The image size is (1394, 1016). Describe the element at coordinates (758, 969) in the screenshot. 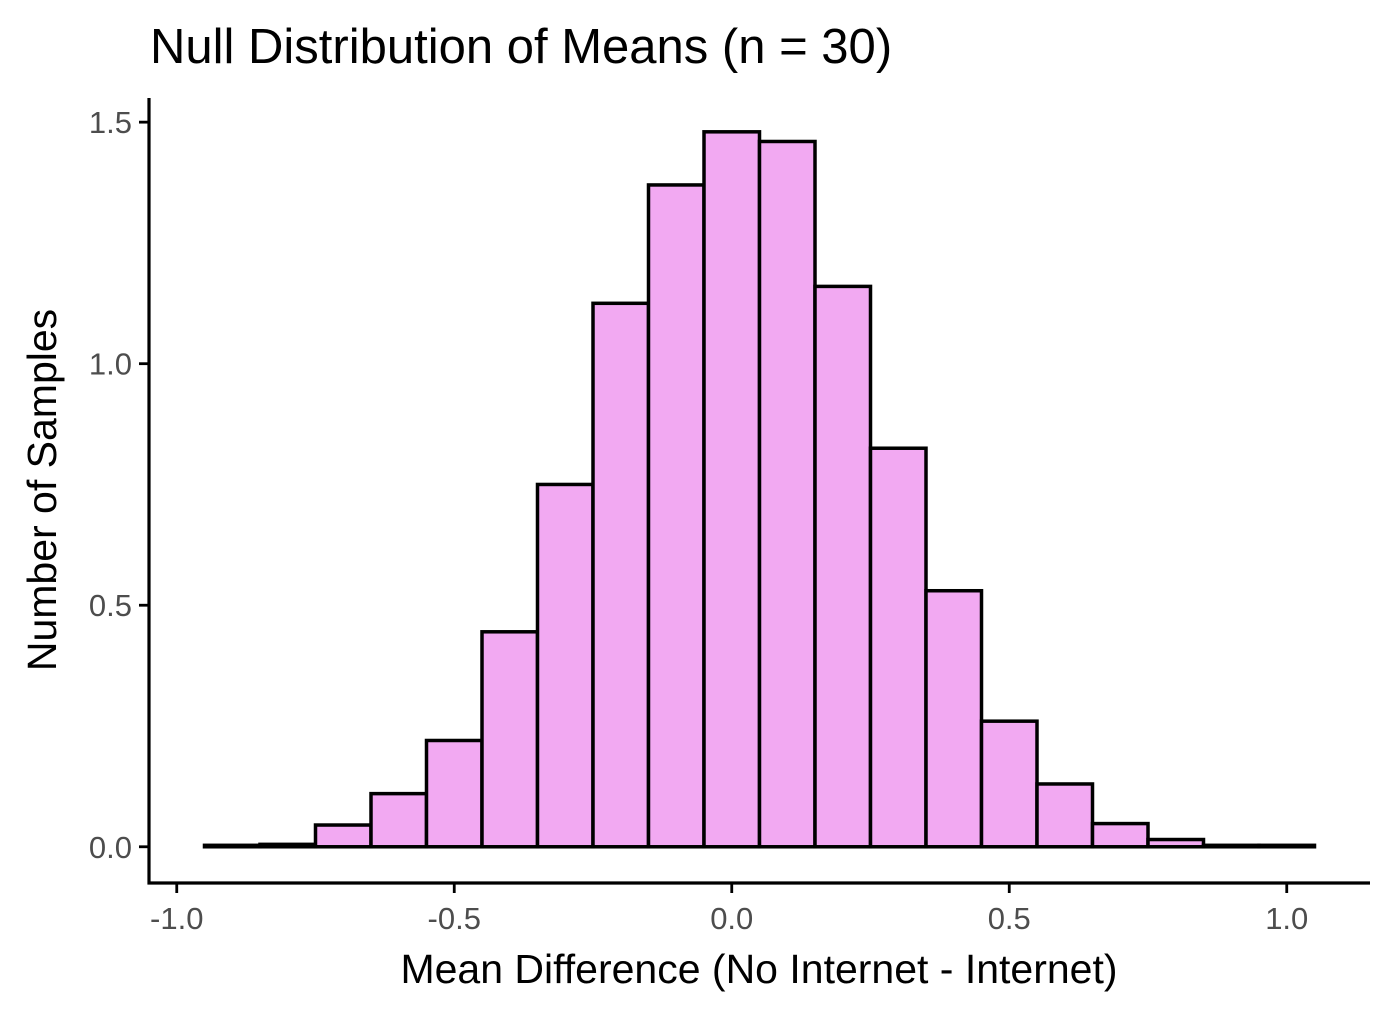

I see `x-axis-title: Mean Difference (No Internet - Internet)` at that location.